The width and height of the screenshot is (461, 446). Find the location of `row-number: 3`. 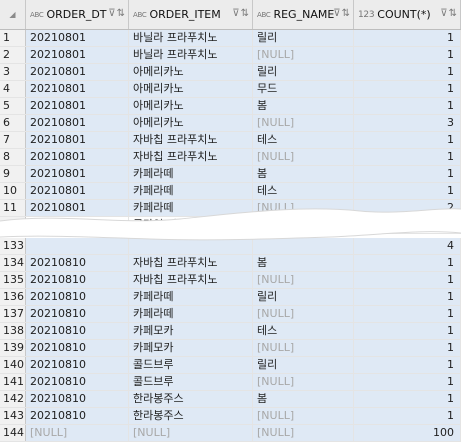

row-number: 3 is located at coordinates (13, 72).